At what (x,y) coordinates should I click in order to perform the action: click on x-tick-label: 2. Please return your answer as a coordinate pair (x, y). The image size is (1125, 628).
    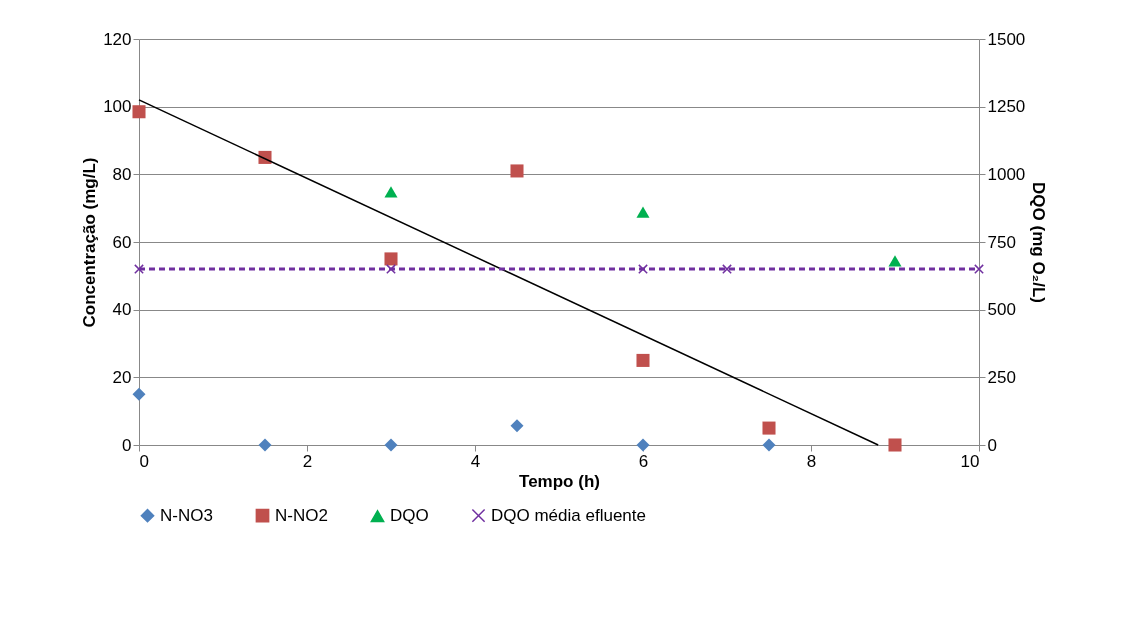
    Looking at the image, I should click on (307, 461).